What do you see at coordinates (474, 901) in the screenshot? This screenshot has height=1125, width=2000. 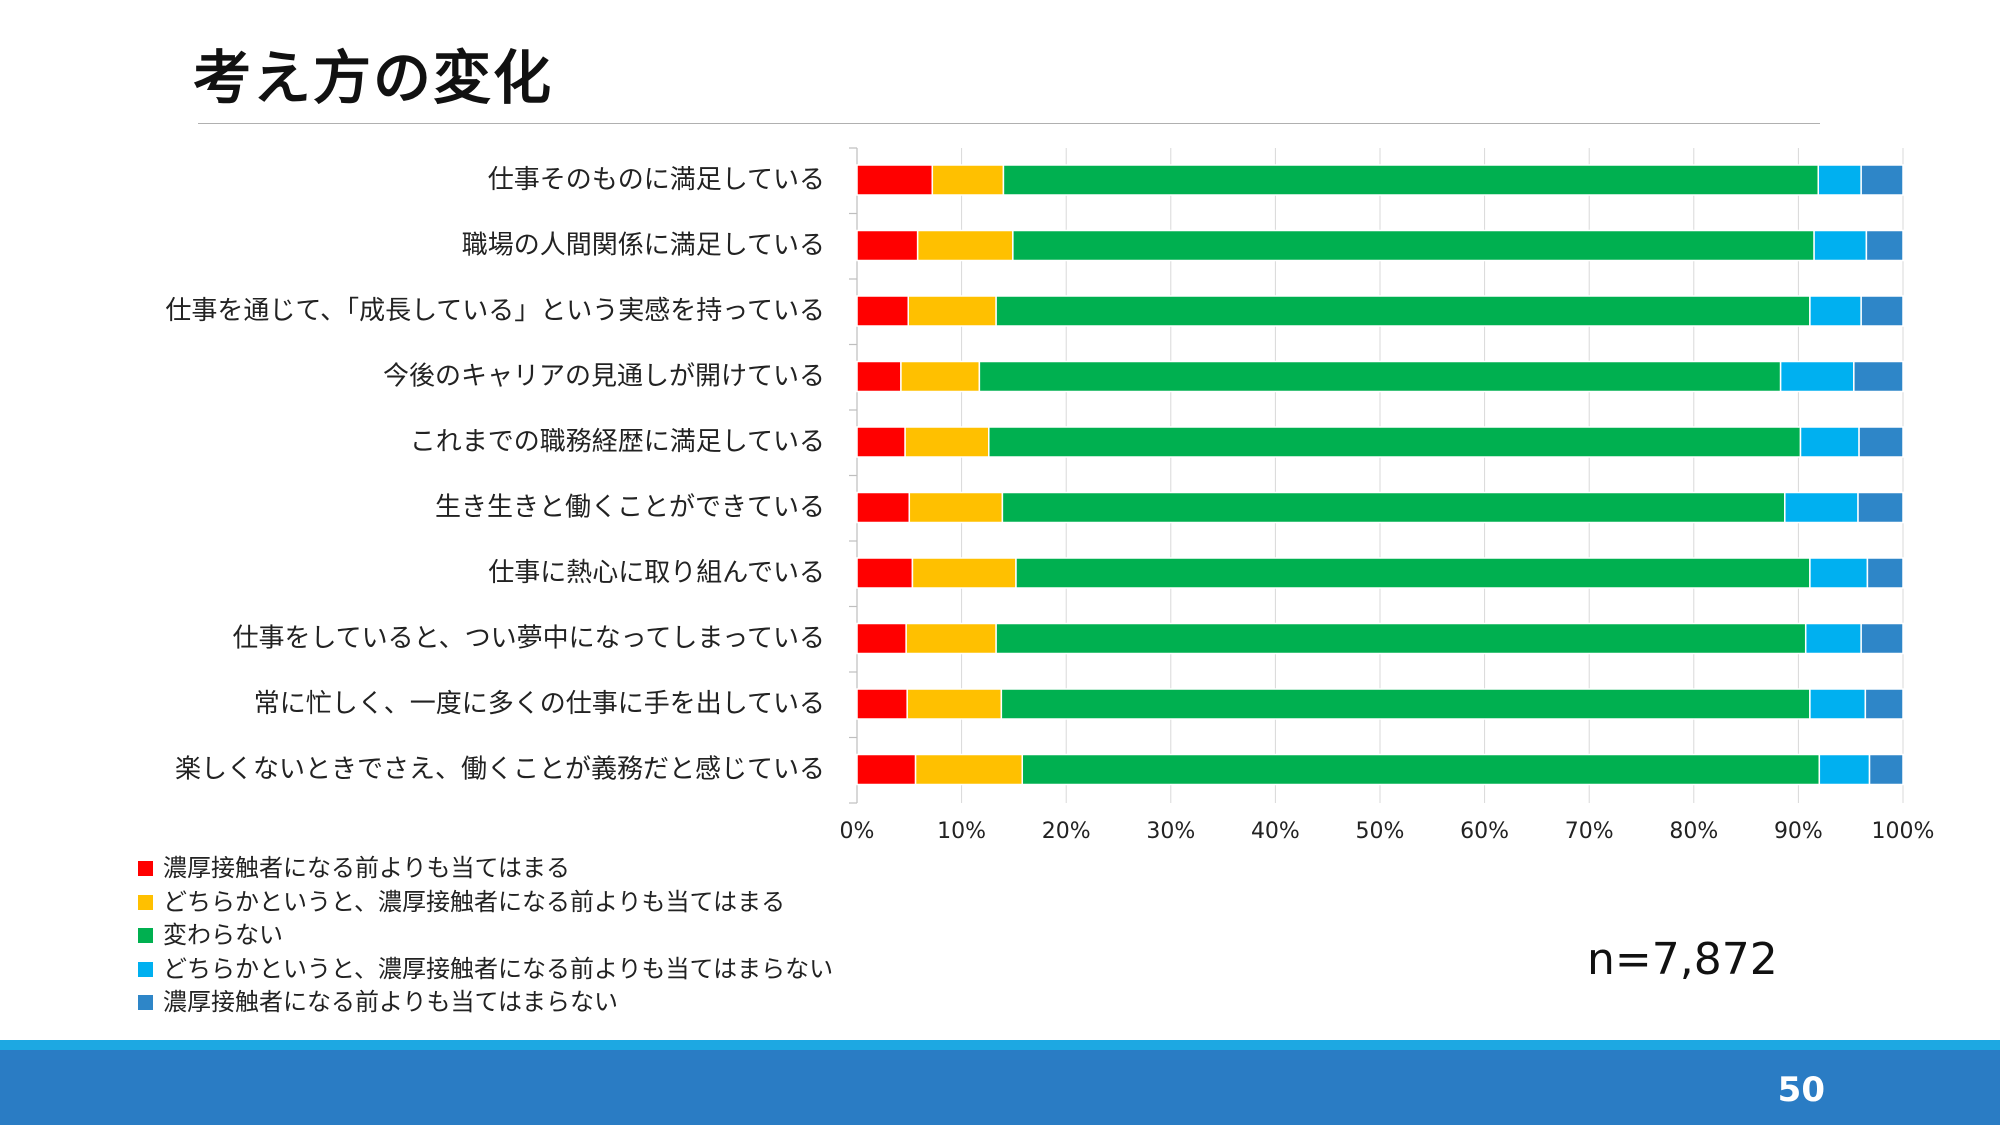 I see `legend-label: どちらかというと、濃厚接触者になる前よりも当てはまる` at bounding box center [474, 901].